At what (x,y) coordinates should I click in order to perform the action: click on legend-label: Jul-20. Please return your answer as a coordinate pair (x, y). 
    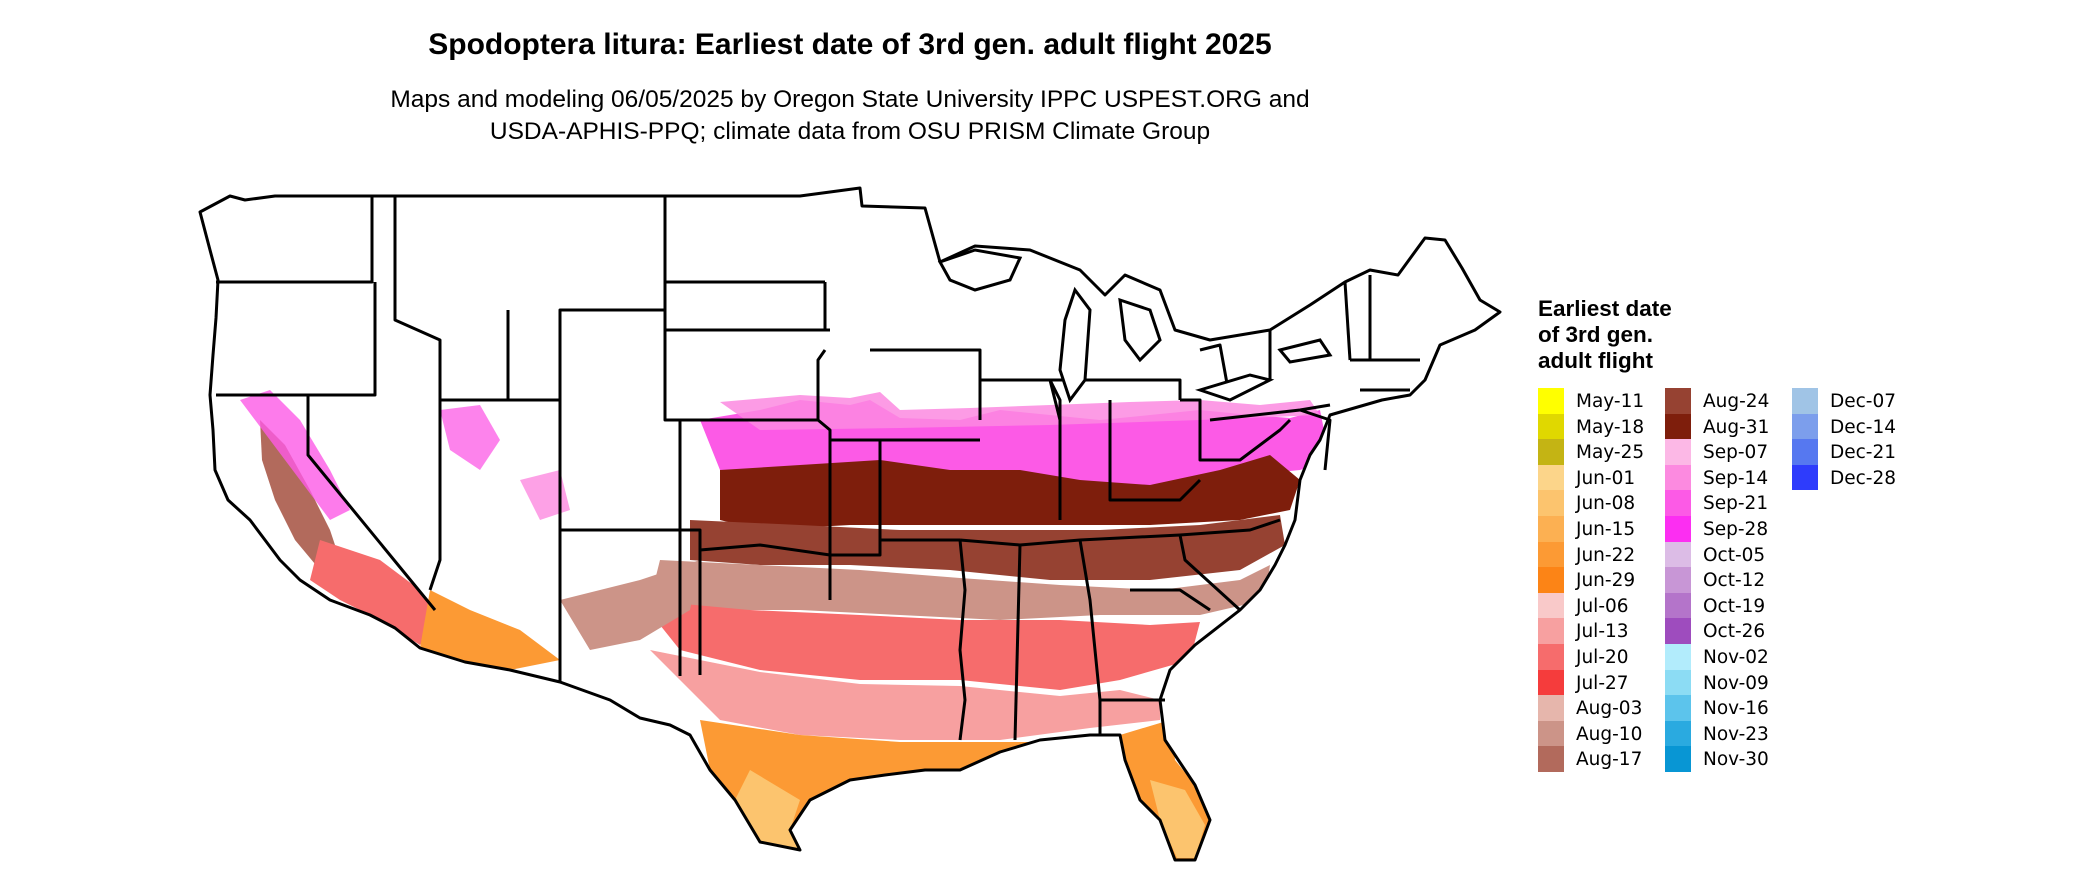
    Looking at the image, I should click on (1602, 657).